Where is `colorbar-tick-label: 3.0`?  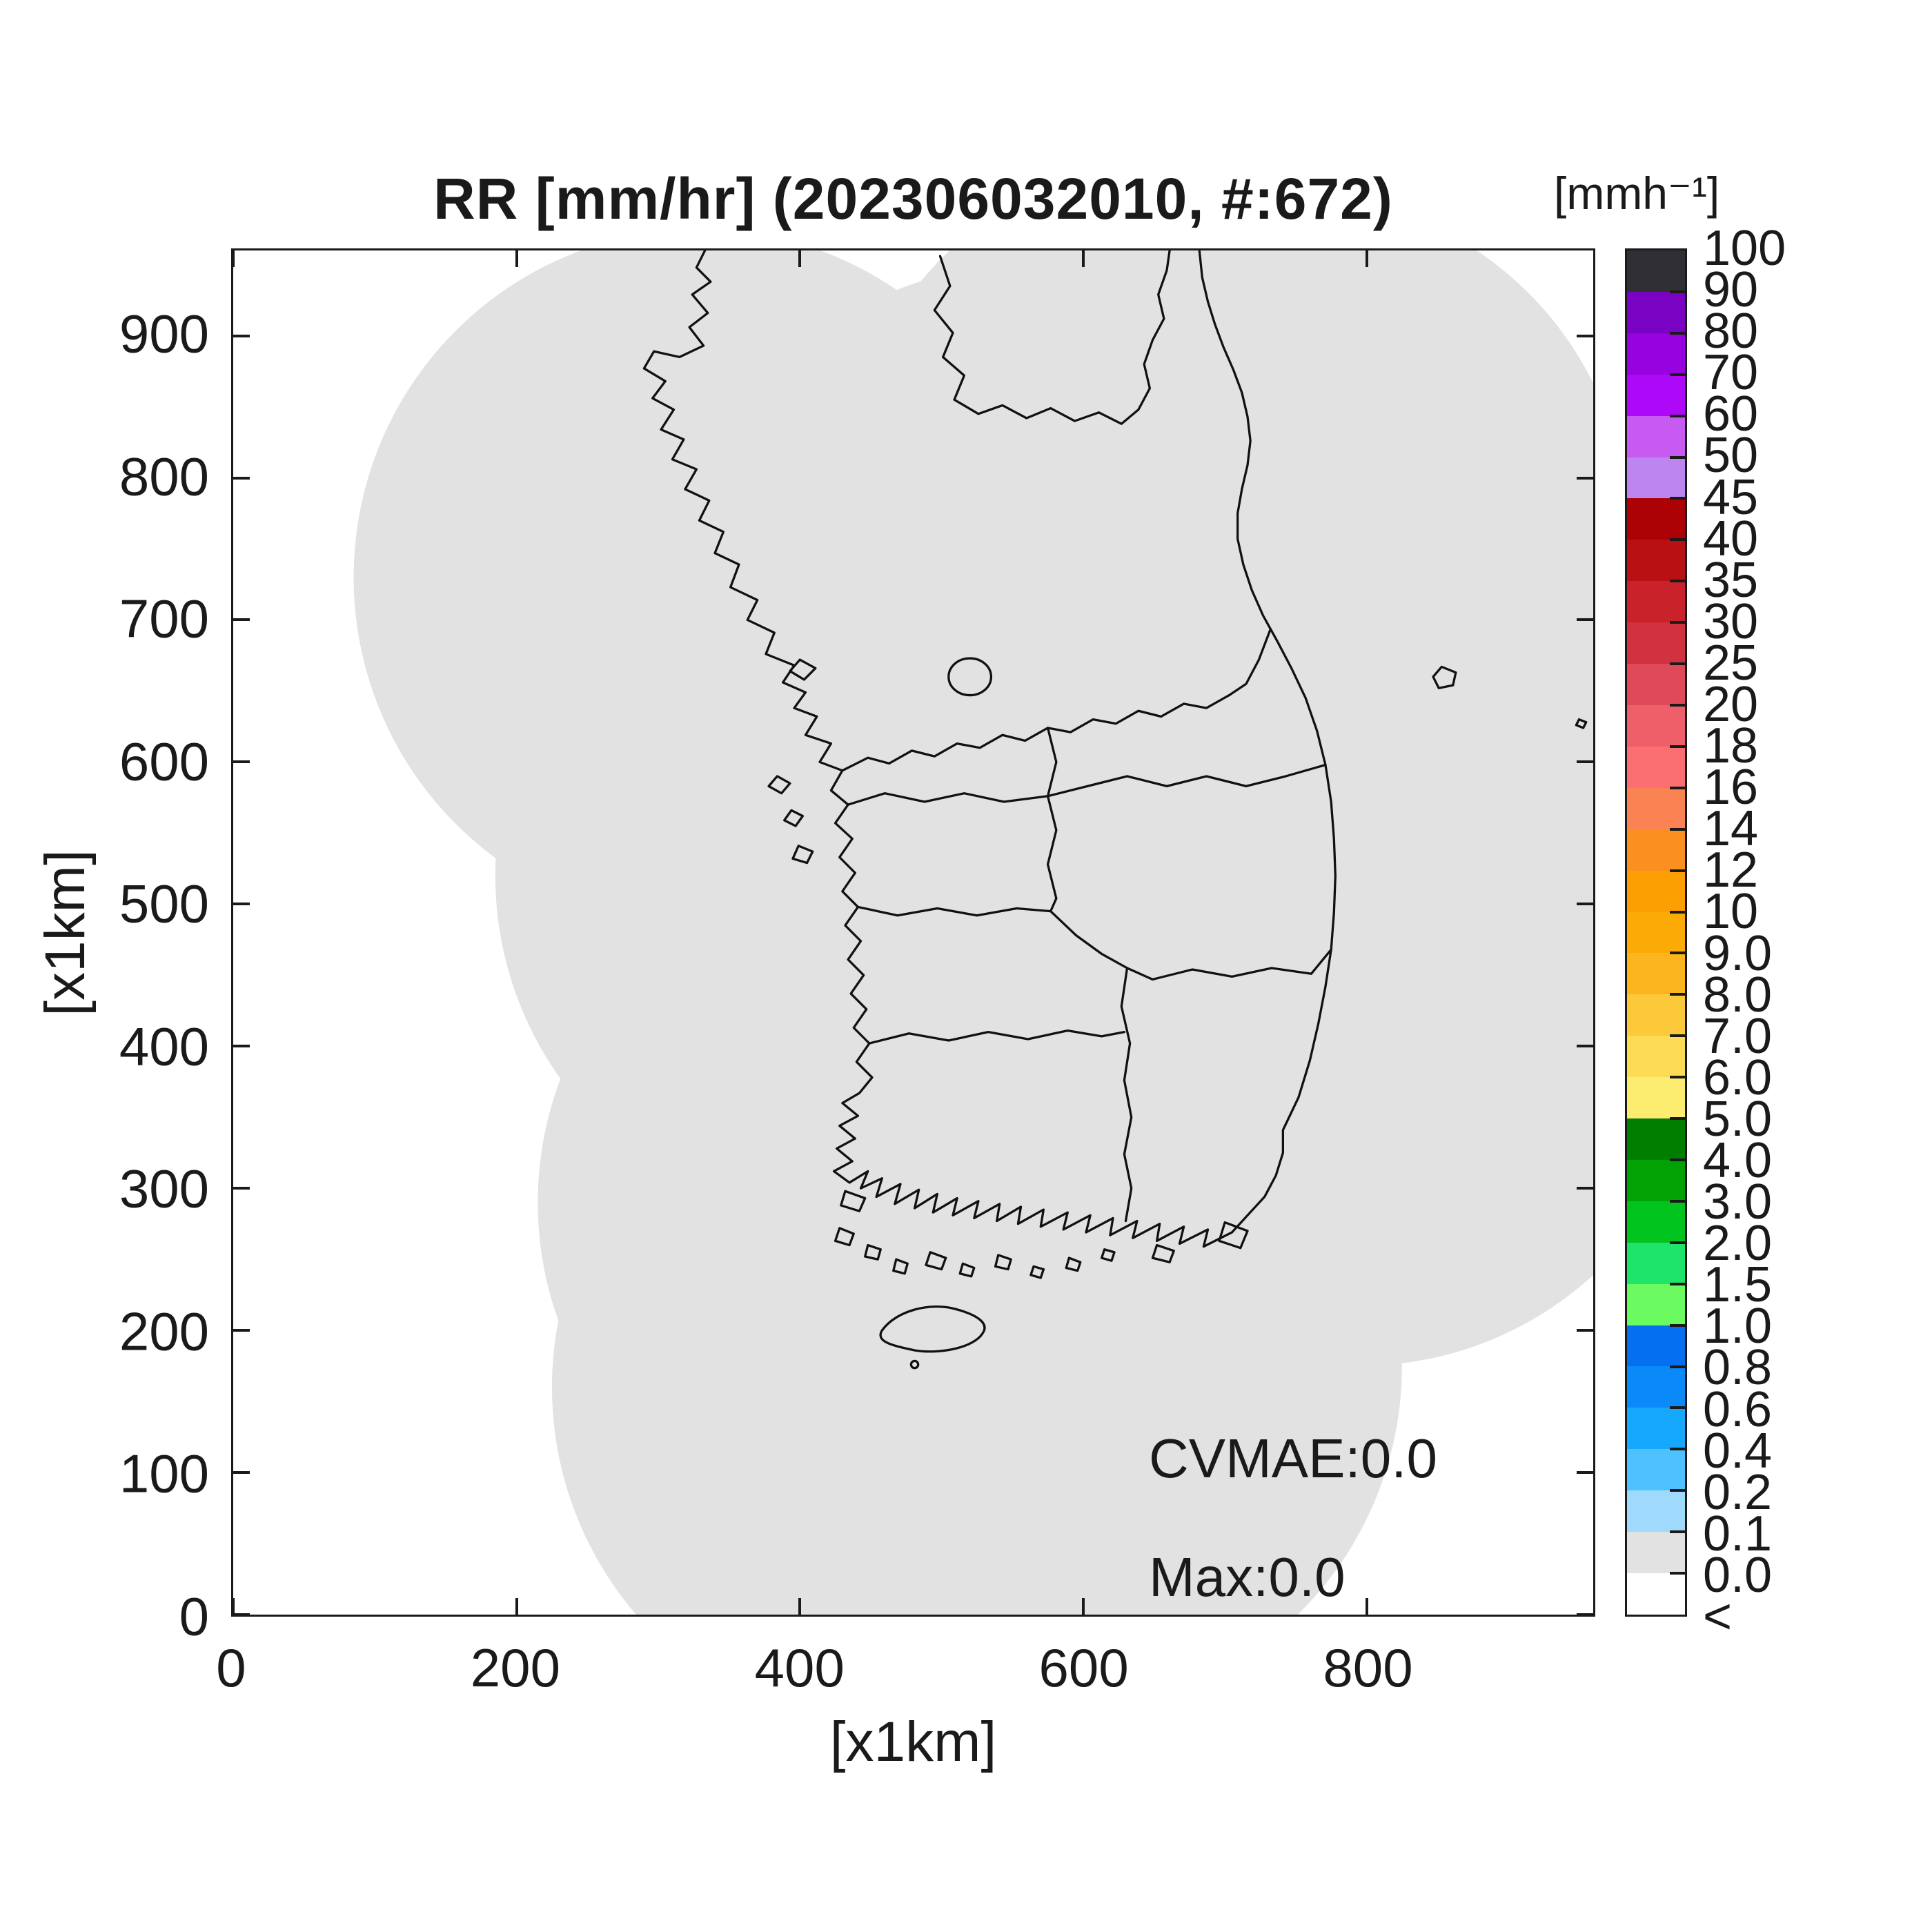
colorbar-tick-label: 3.0 is located at coordinates (1738, 1202).